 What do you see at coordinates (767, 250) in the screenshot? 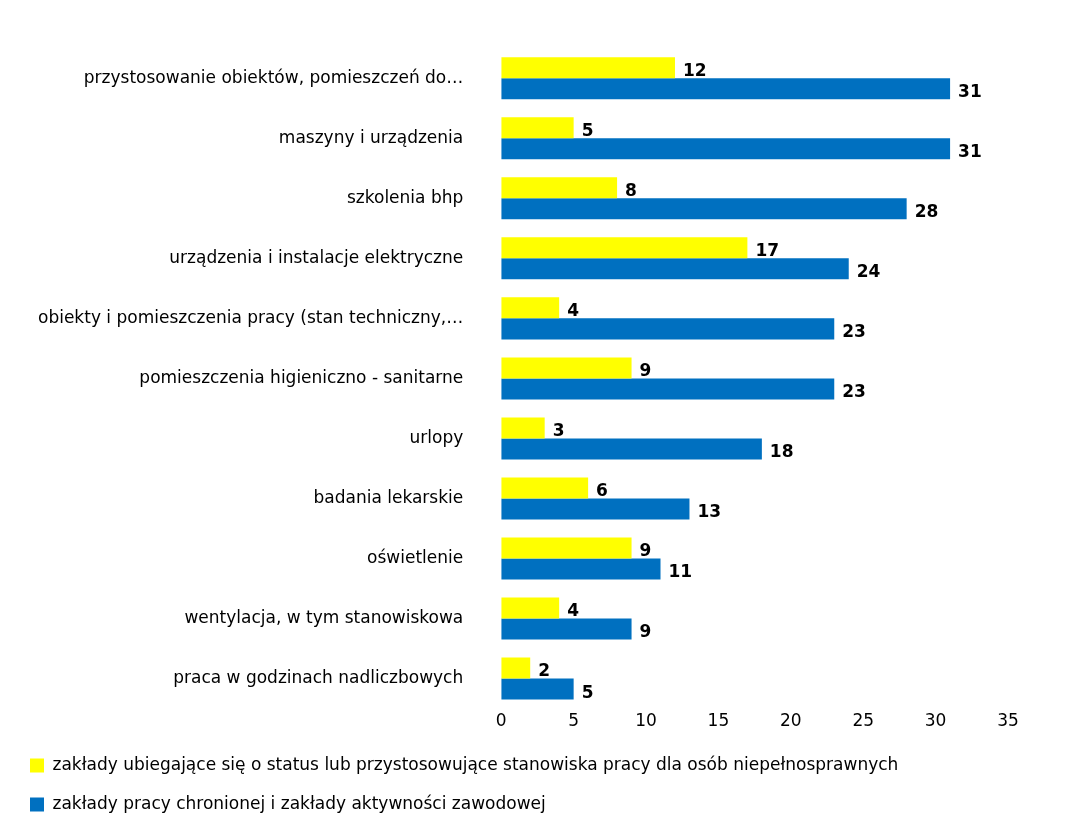
I see `data-label: 17` at bounding box center [767, 250].